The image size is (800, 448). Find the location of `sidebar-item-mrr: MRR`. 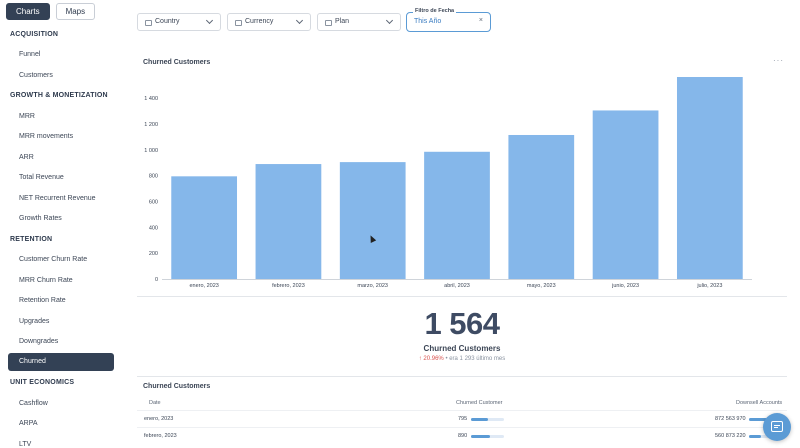

sidebar-item-mrr: MRR is located at coordinates (27, 116).